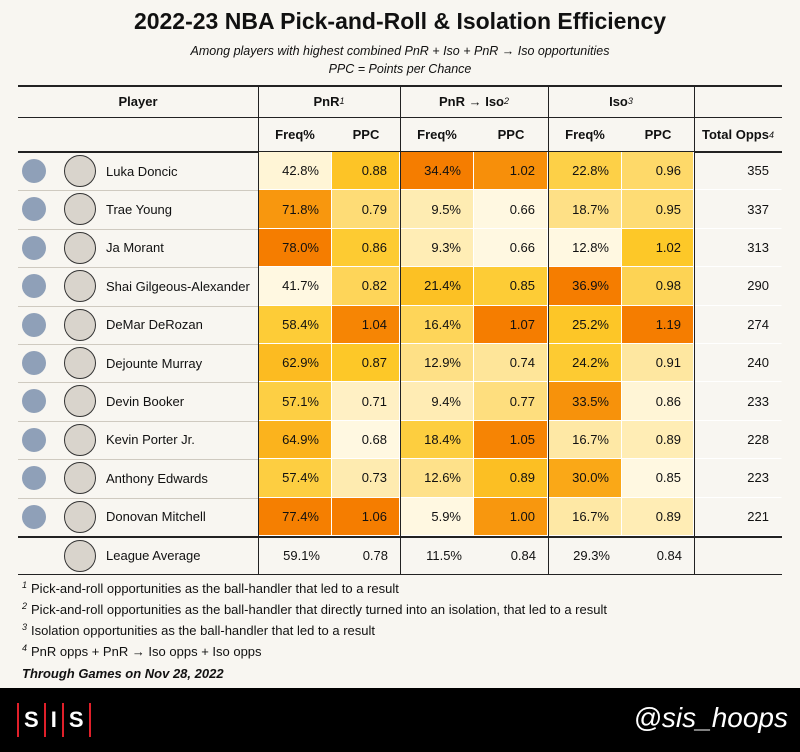 This screenshot has width=800, height=752. Describe the element at coordinates (511, 363) in the screenshot. I see `table-cell: 0.74` at that location.